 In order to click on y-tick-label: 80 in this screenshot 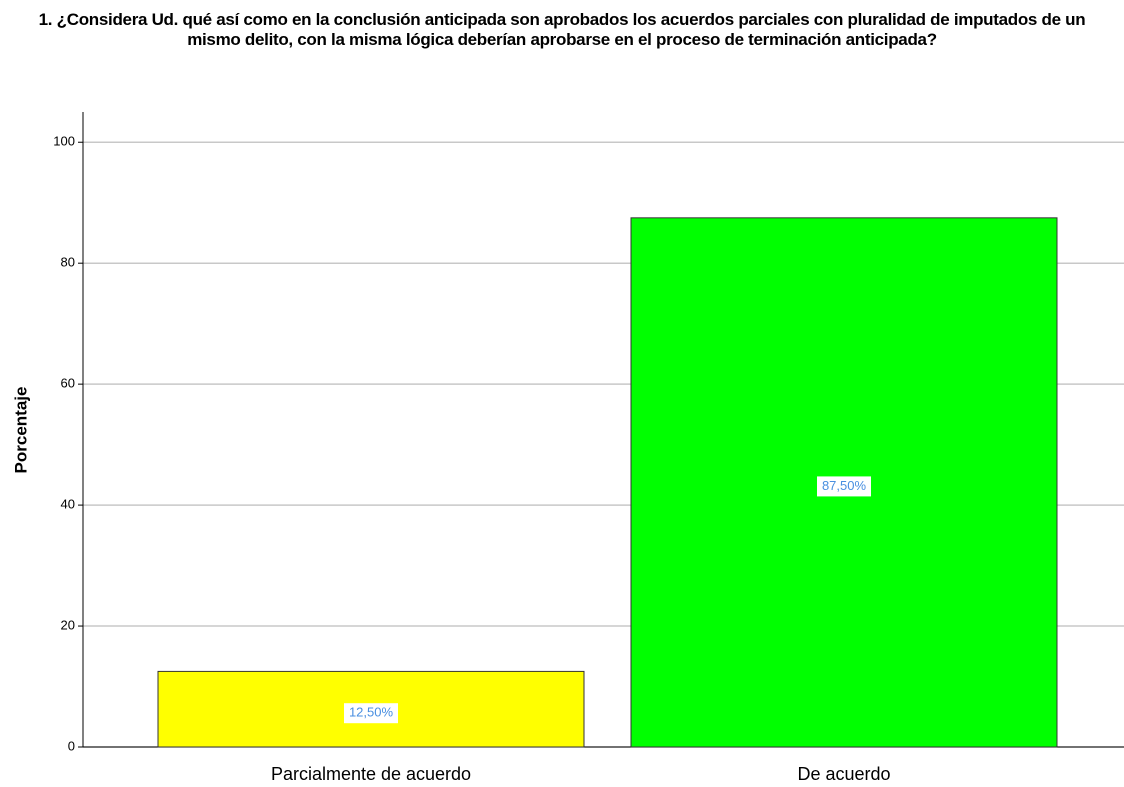, I will do `click(68, 262)`.